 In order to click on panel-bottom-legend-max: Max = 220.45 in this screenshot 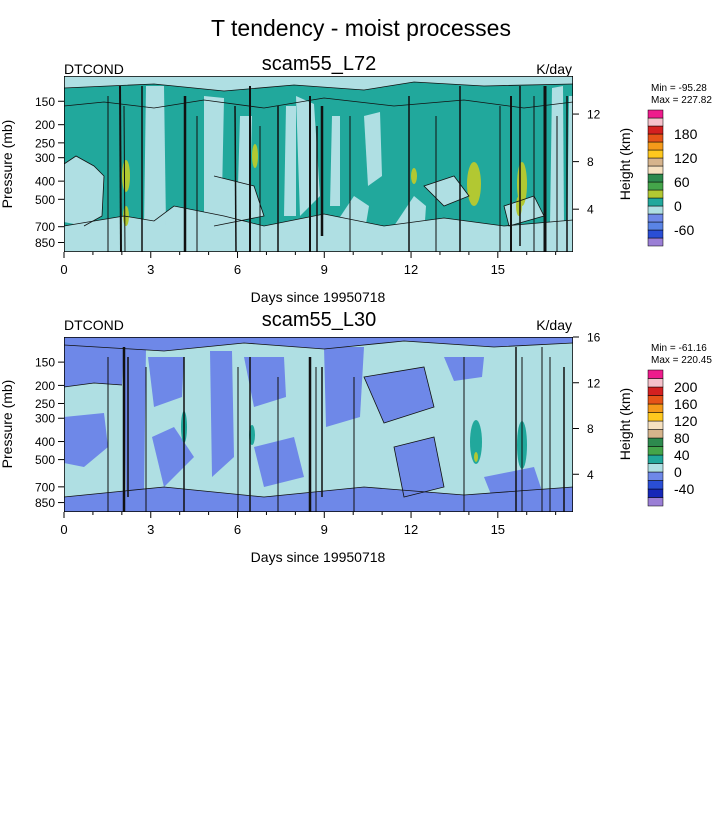, I will do `click(681, 360)`.